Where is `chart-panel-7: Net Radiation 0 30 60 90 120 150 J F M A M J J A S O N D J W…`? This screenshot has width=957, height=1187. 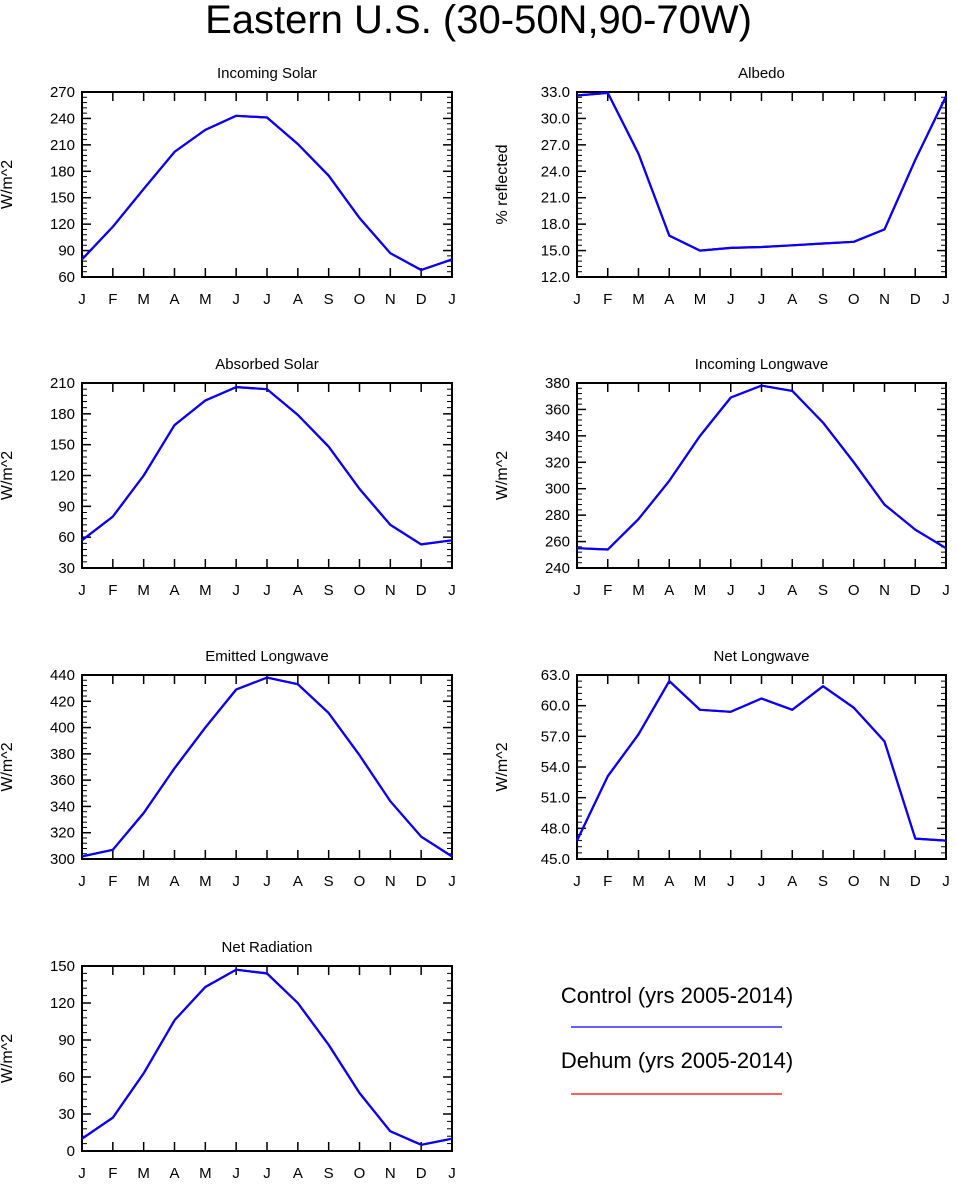
chart-panel-7: Net Radiation 0 30 60 90 120 150 J F M A M J J A S O N D J W… is located at coordinates (228, 1060).